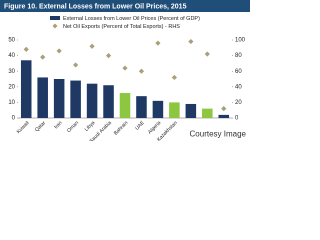  What do you see at coordinates (140, 126) in the screenshot?
I see `x-tick-label: UAE` at bounding box center [140, 126].